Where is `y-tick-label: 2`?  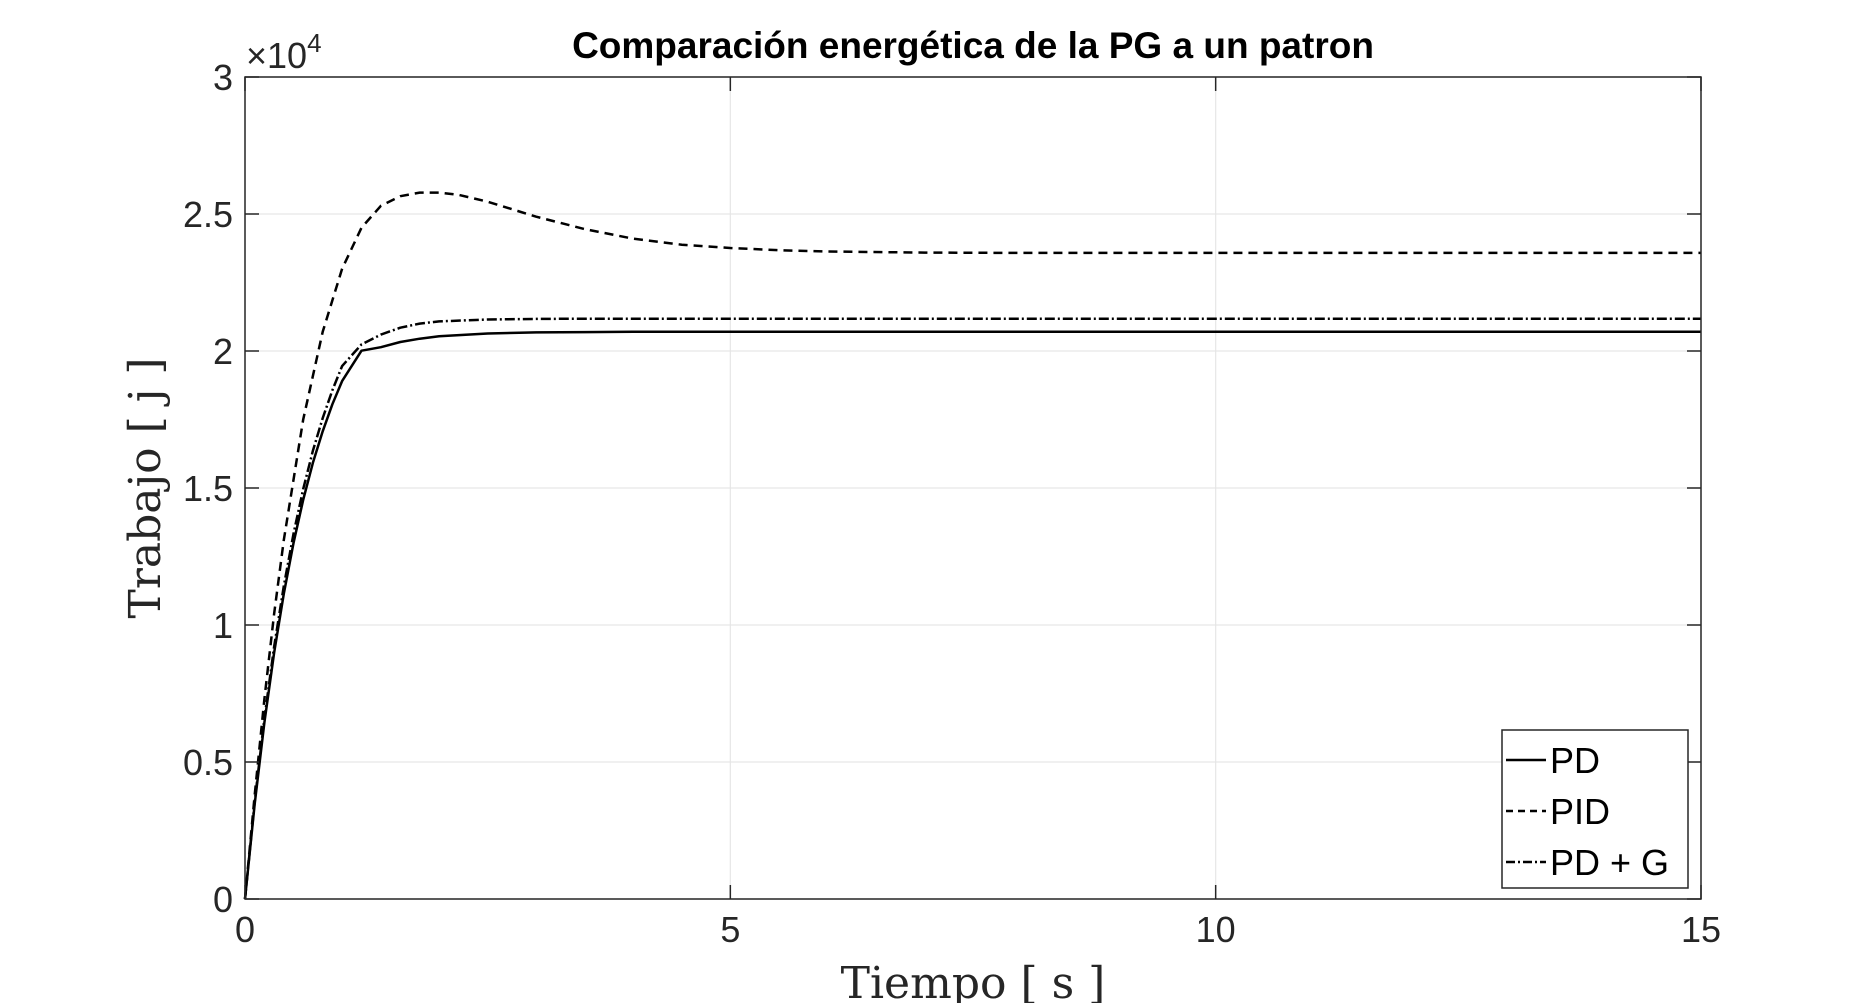
y-tick-label: 2 is located at coordinates (223, 351).